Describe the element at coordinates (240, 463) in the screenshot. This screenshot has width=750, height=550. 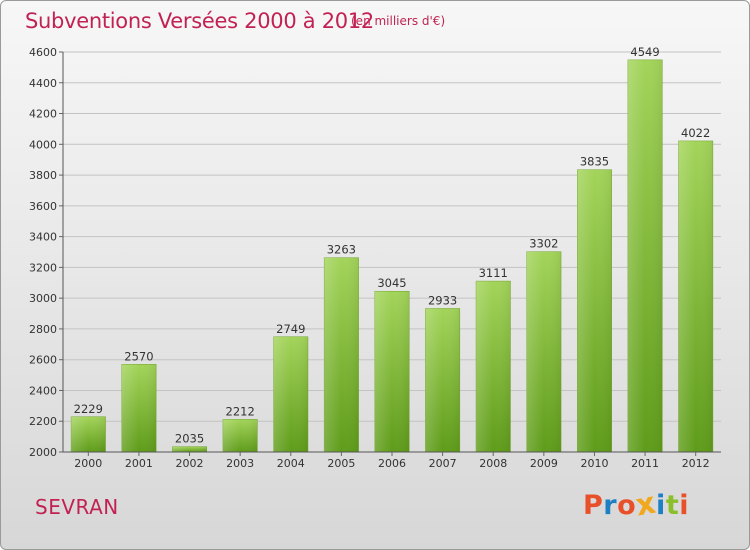
I see `x-tick-label: 2003` at that location.